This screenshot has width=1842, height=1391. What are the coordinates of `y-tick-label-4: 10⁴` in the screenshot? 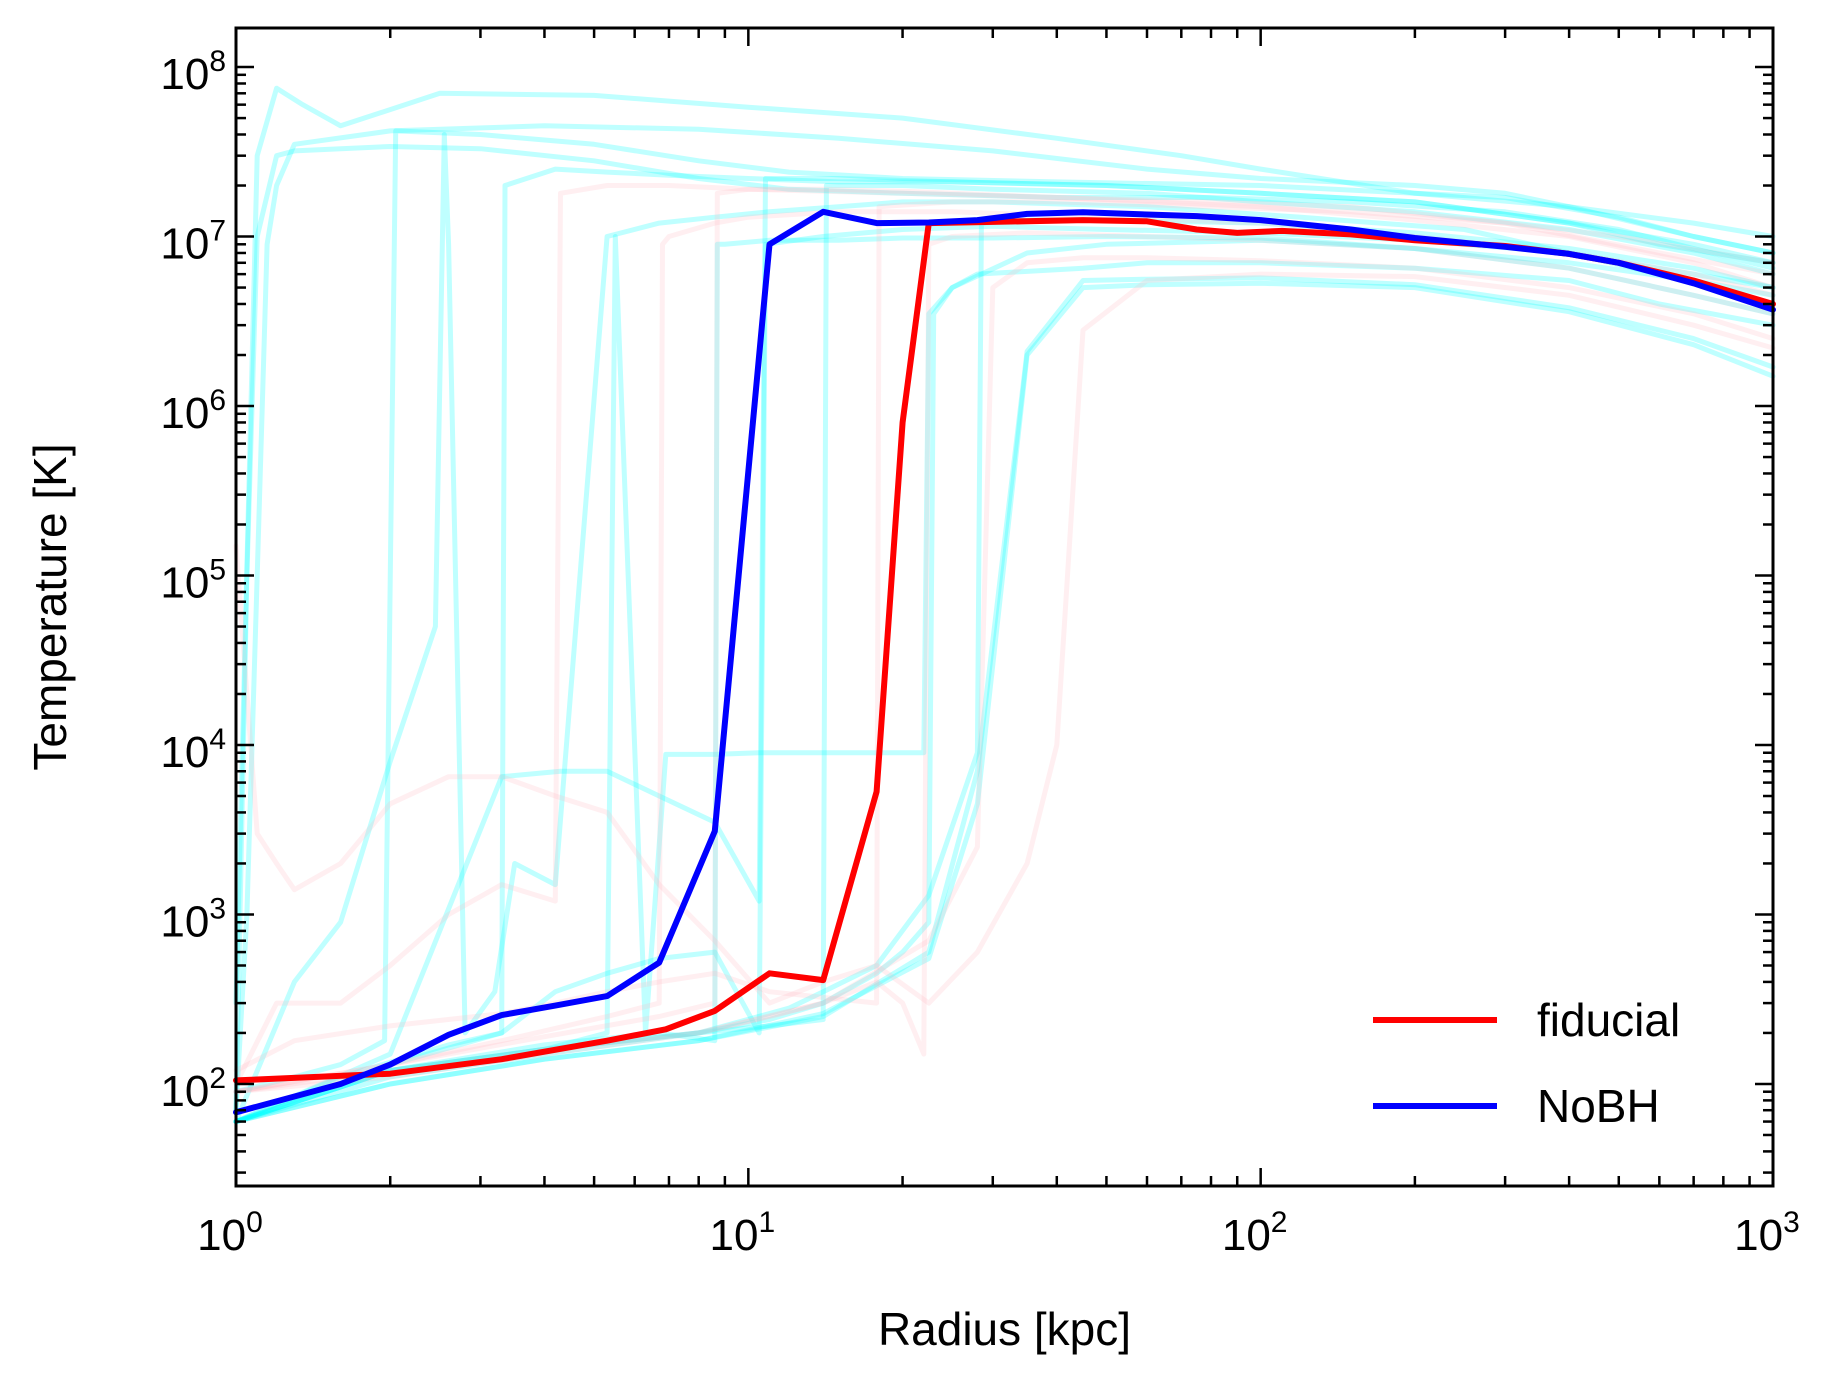 It's located at (193, 750).